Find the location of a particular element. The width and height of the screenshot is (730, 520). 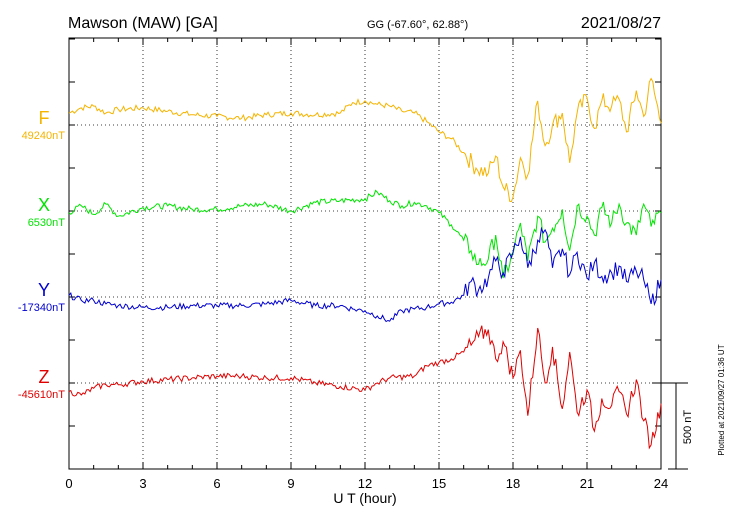

x-tick-label: 9 is located at coordinates (290, 483).